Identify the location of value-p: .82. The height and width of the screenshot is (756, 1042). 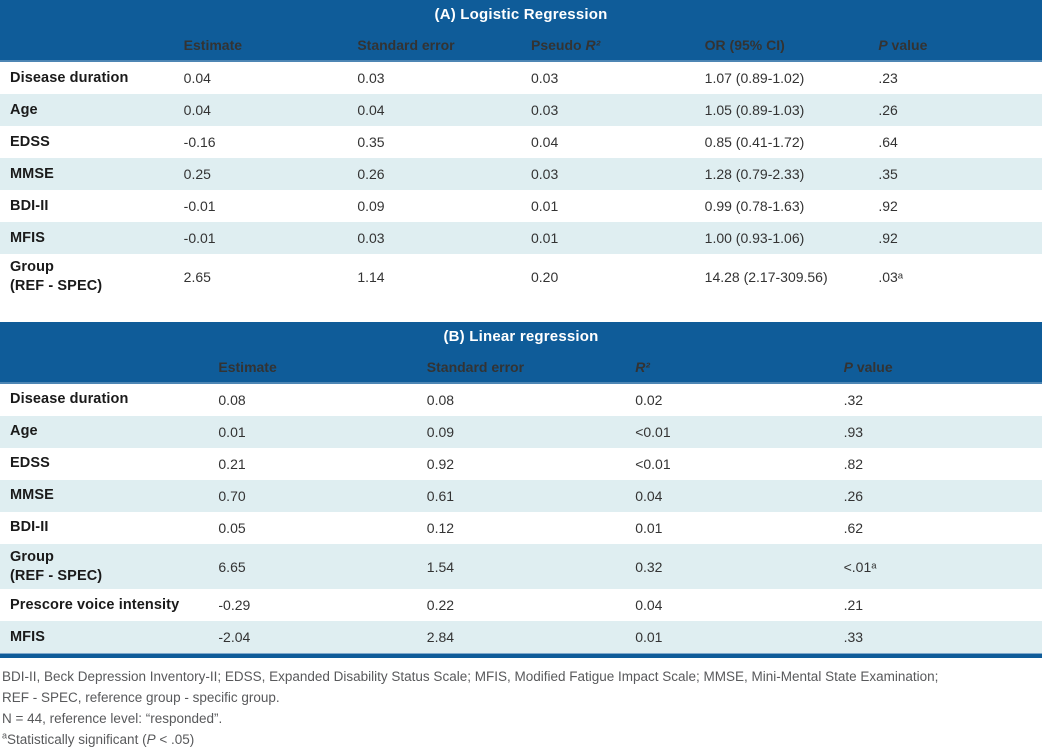
(853, 463).